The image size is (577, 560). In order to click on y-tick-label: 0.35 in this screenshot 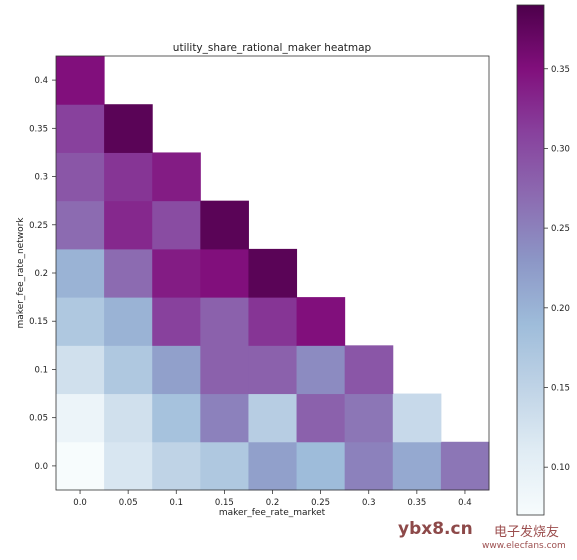, I will do `click(38, 129)`.